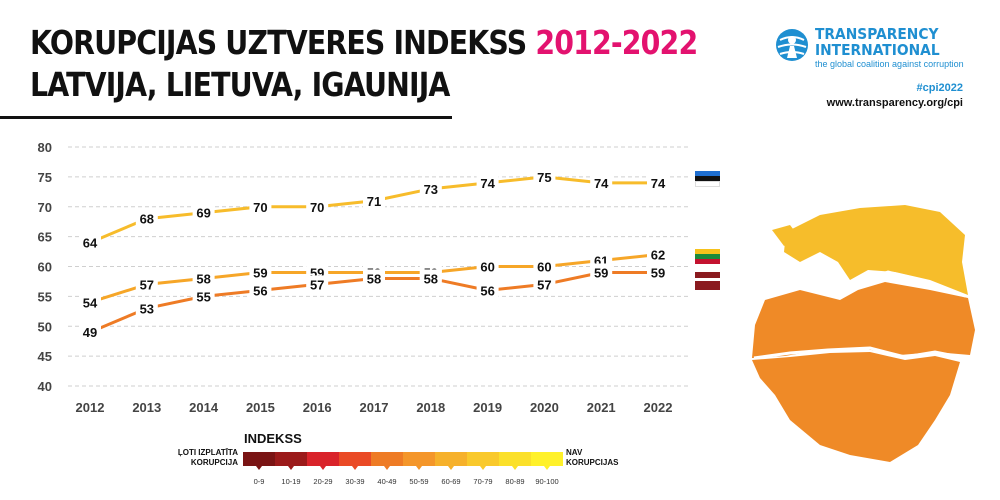  What do you see at coordinates (373, 209) in the screenshot?
I see `series-line-estonia` at bounding box center [373, 209].